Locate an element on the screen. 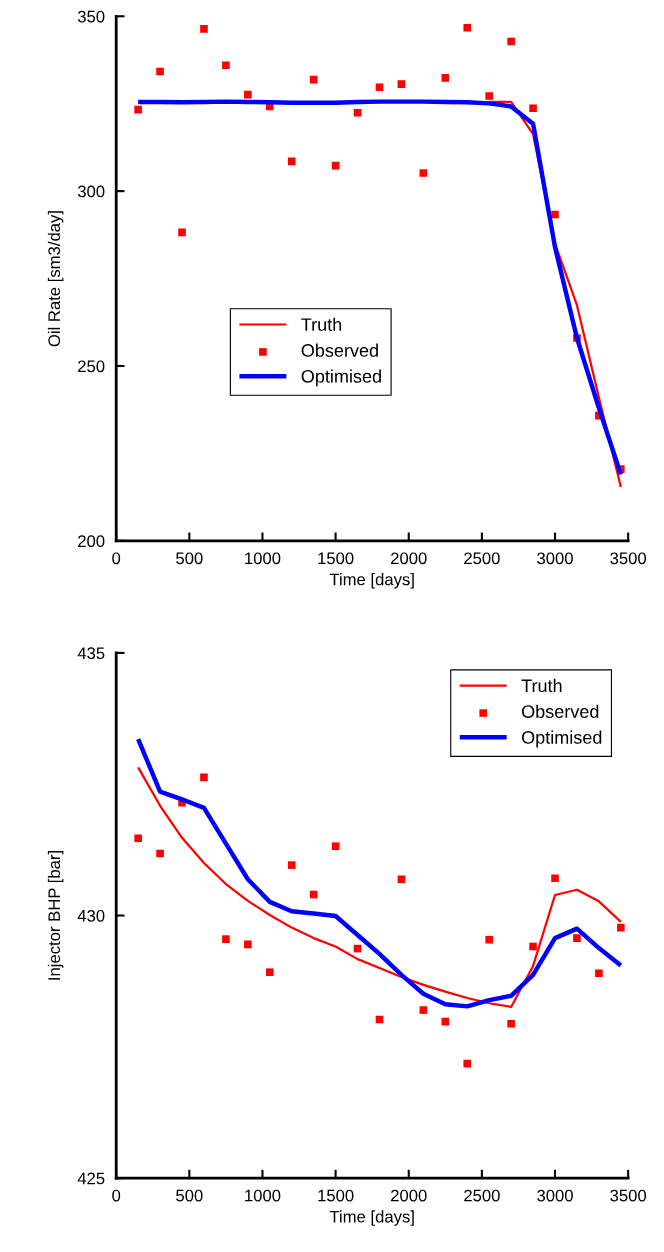 The image size is (664, 1252). y-axis-title: Oil Rate [sm3/day] is located at coordinates (55, 279).